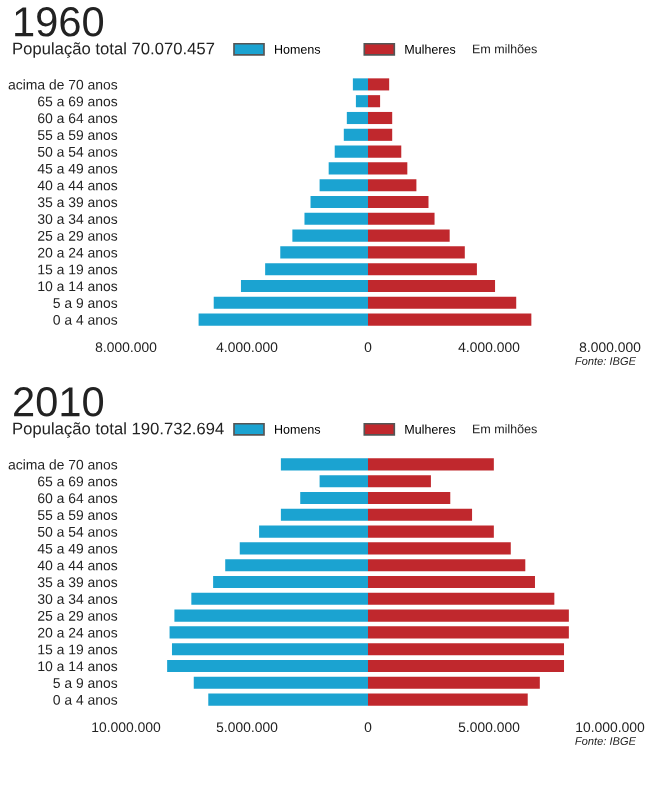 Image resolution: width=650 pixels, height=788 pixels. I want to click on chart-subtitle: População total 70.070.457, so click(114, 50).